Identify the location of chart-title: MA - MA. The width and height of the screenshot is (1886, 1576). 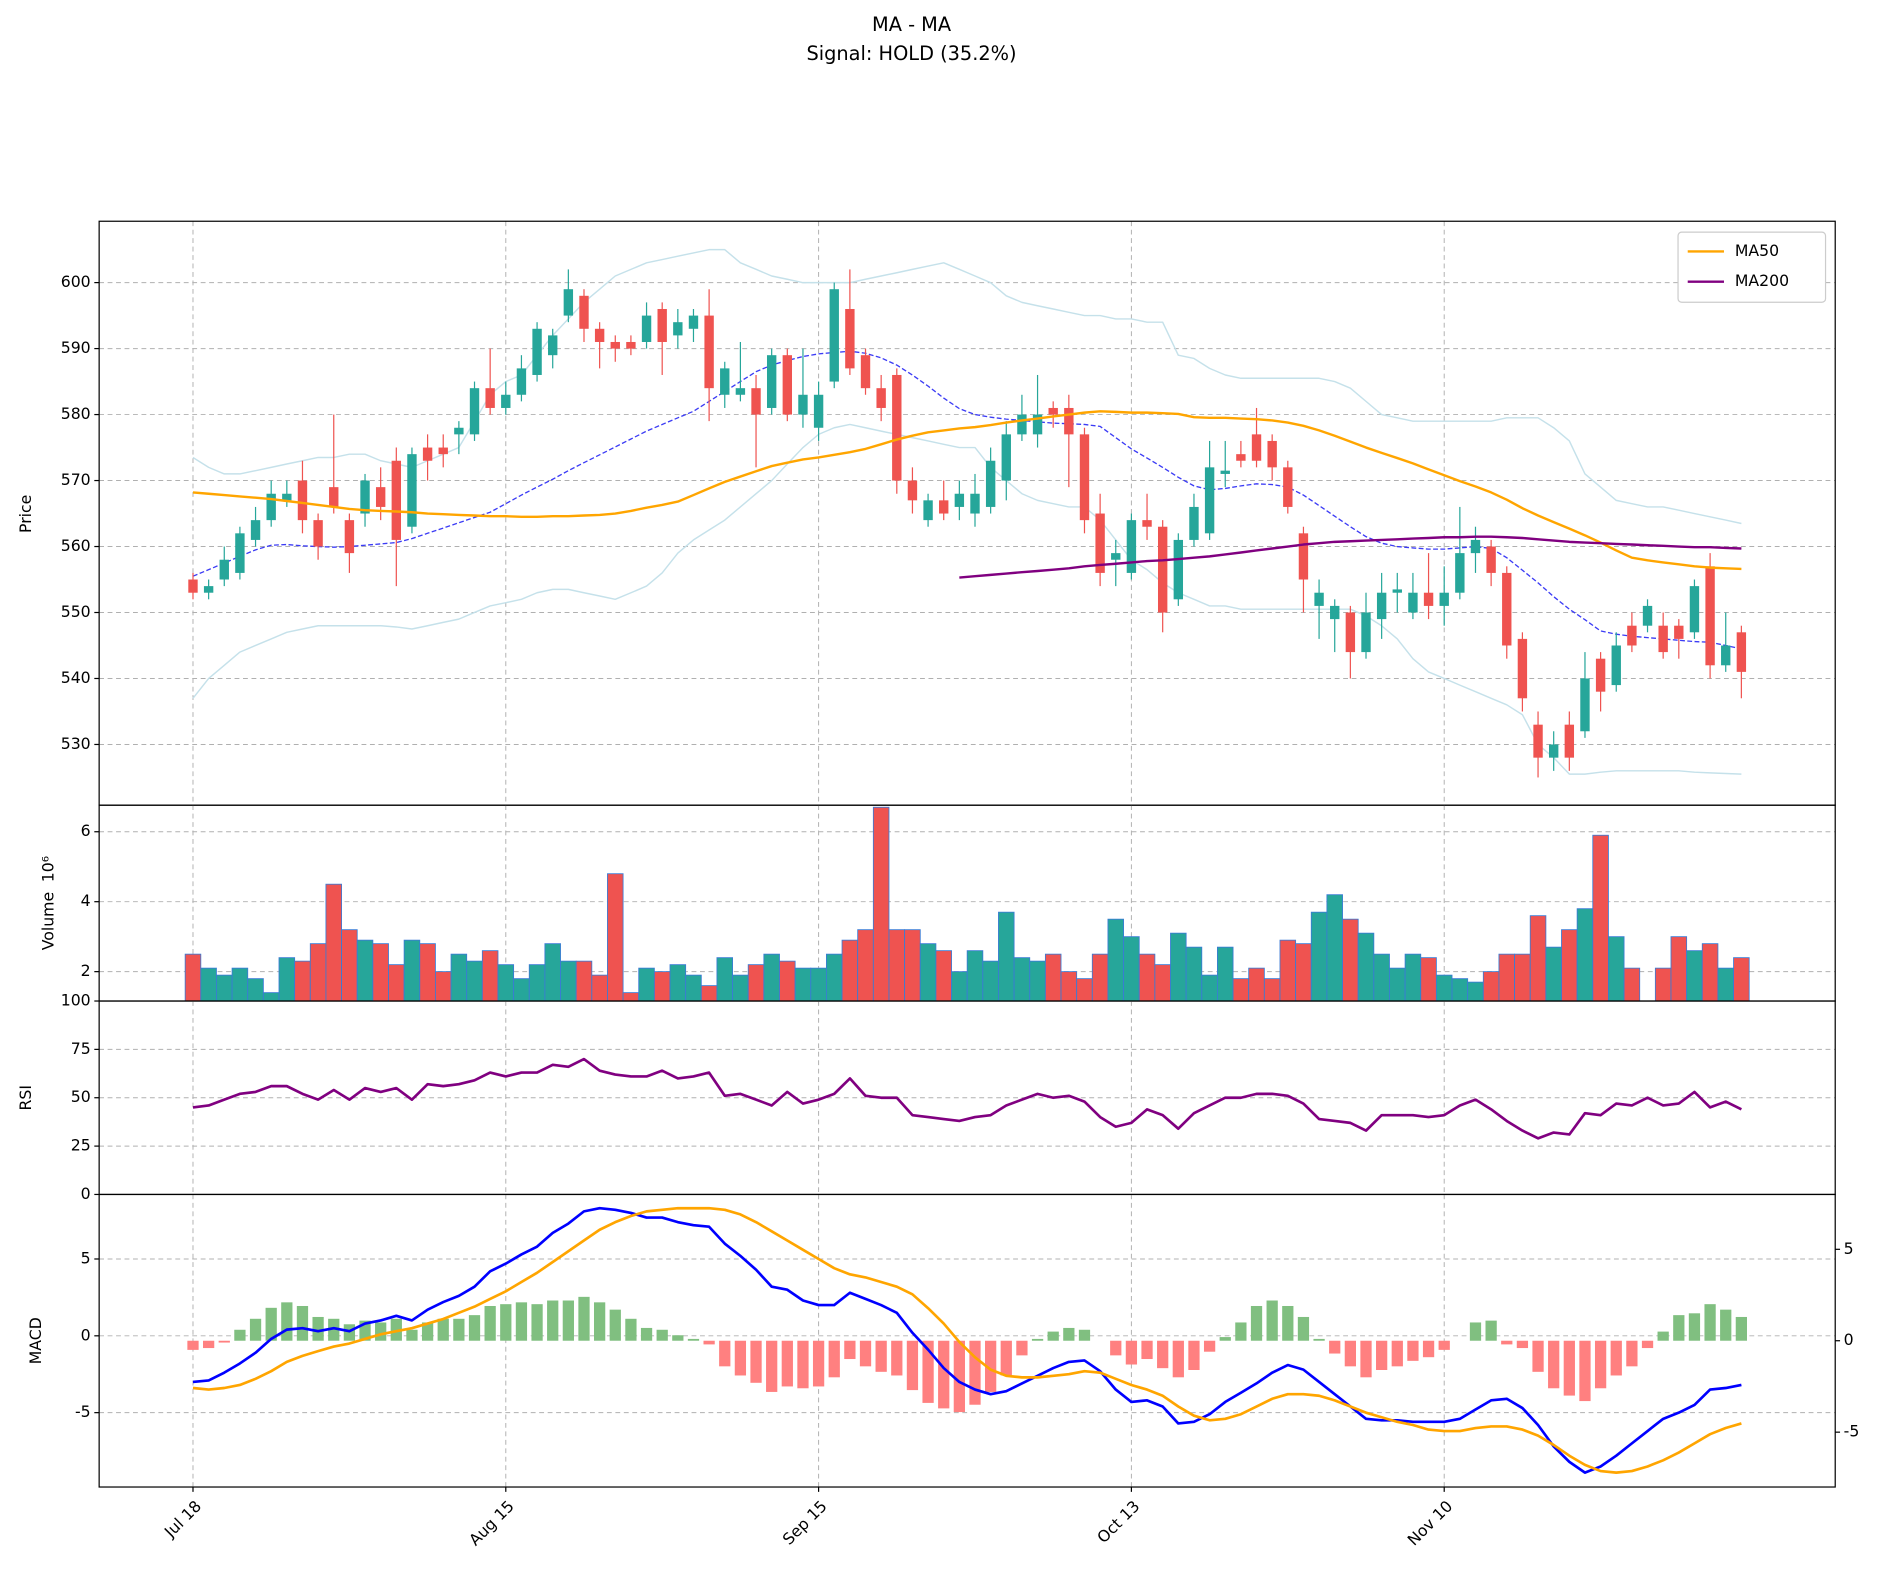
(912, 24).